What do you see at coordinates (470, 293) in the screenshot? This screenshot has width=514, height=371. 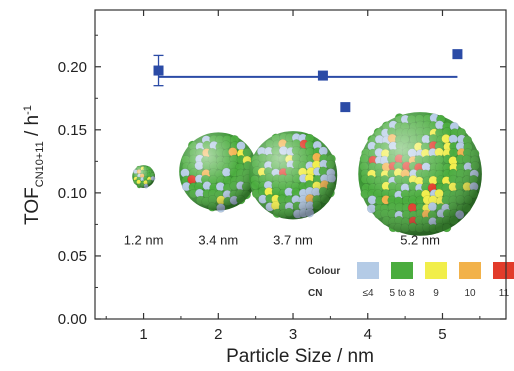 I see `legend-cn-label: 10` at bounding box center [470, 293].